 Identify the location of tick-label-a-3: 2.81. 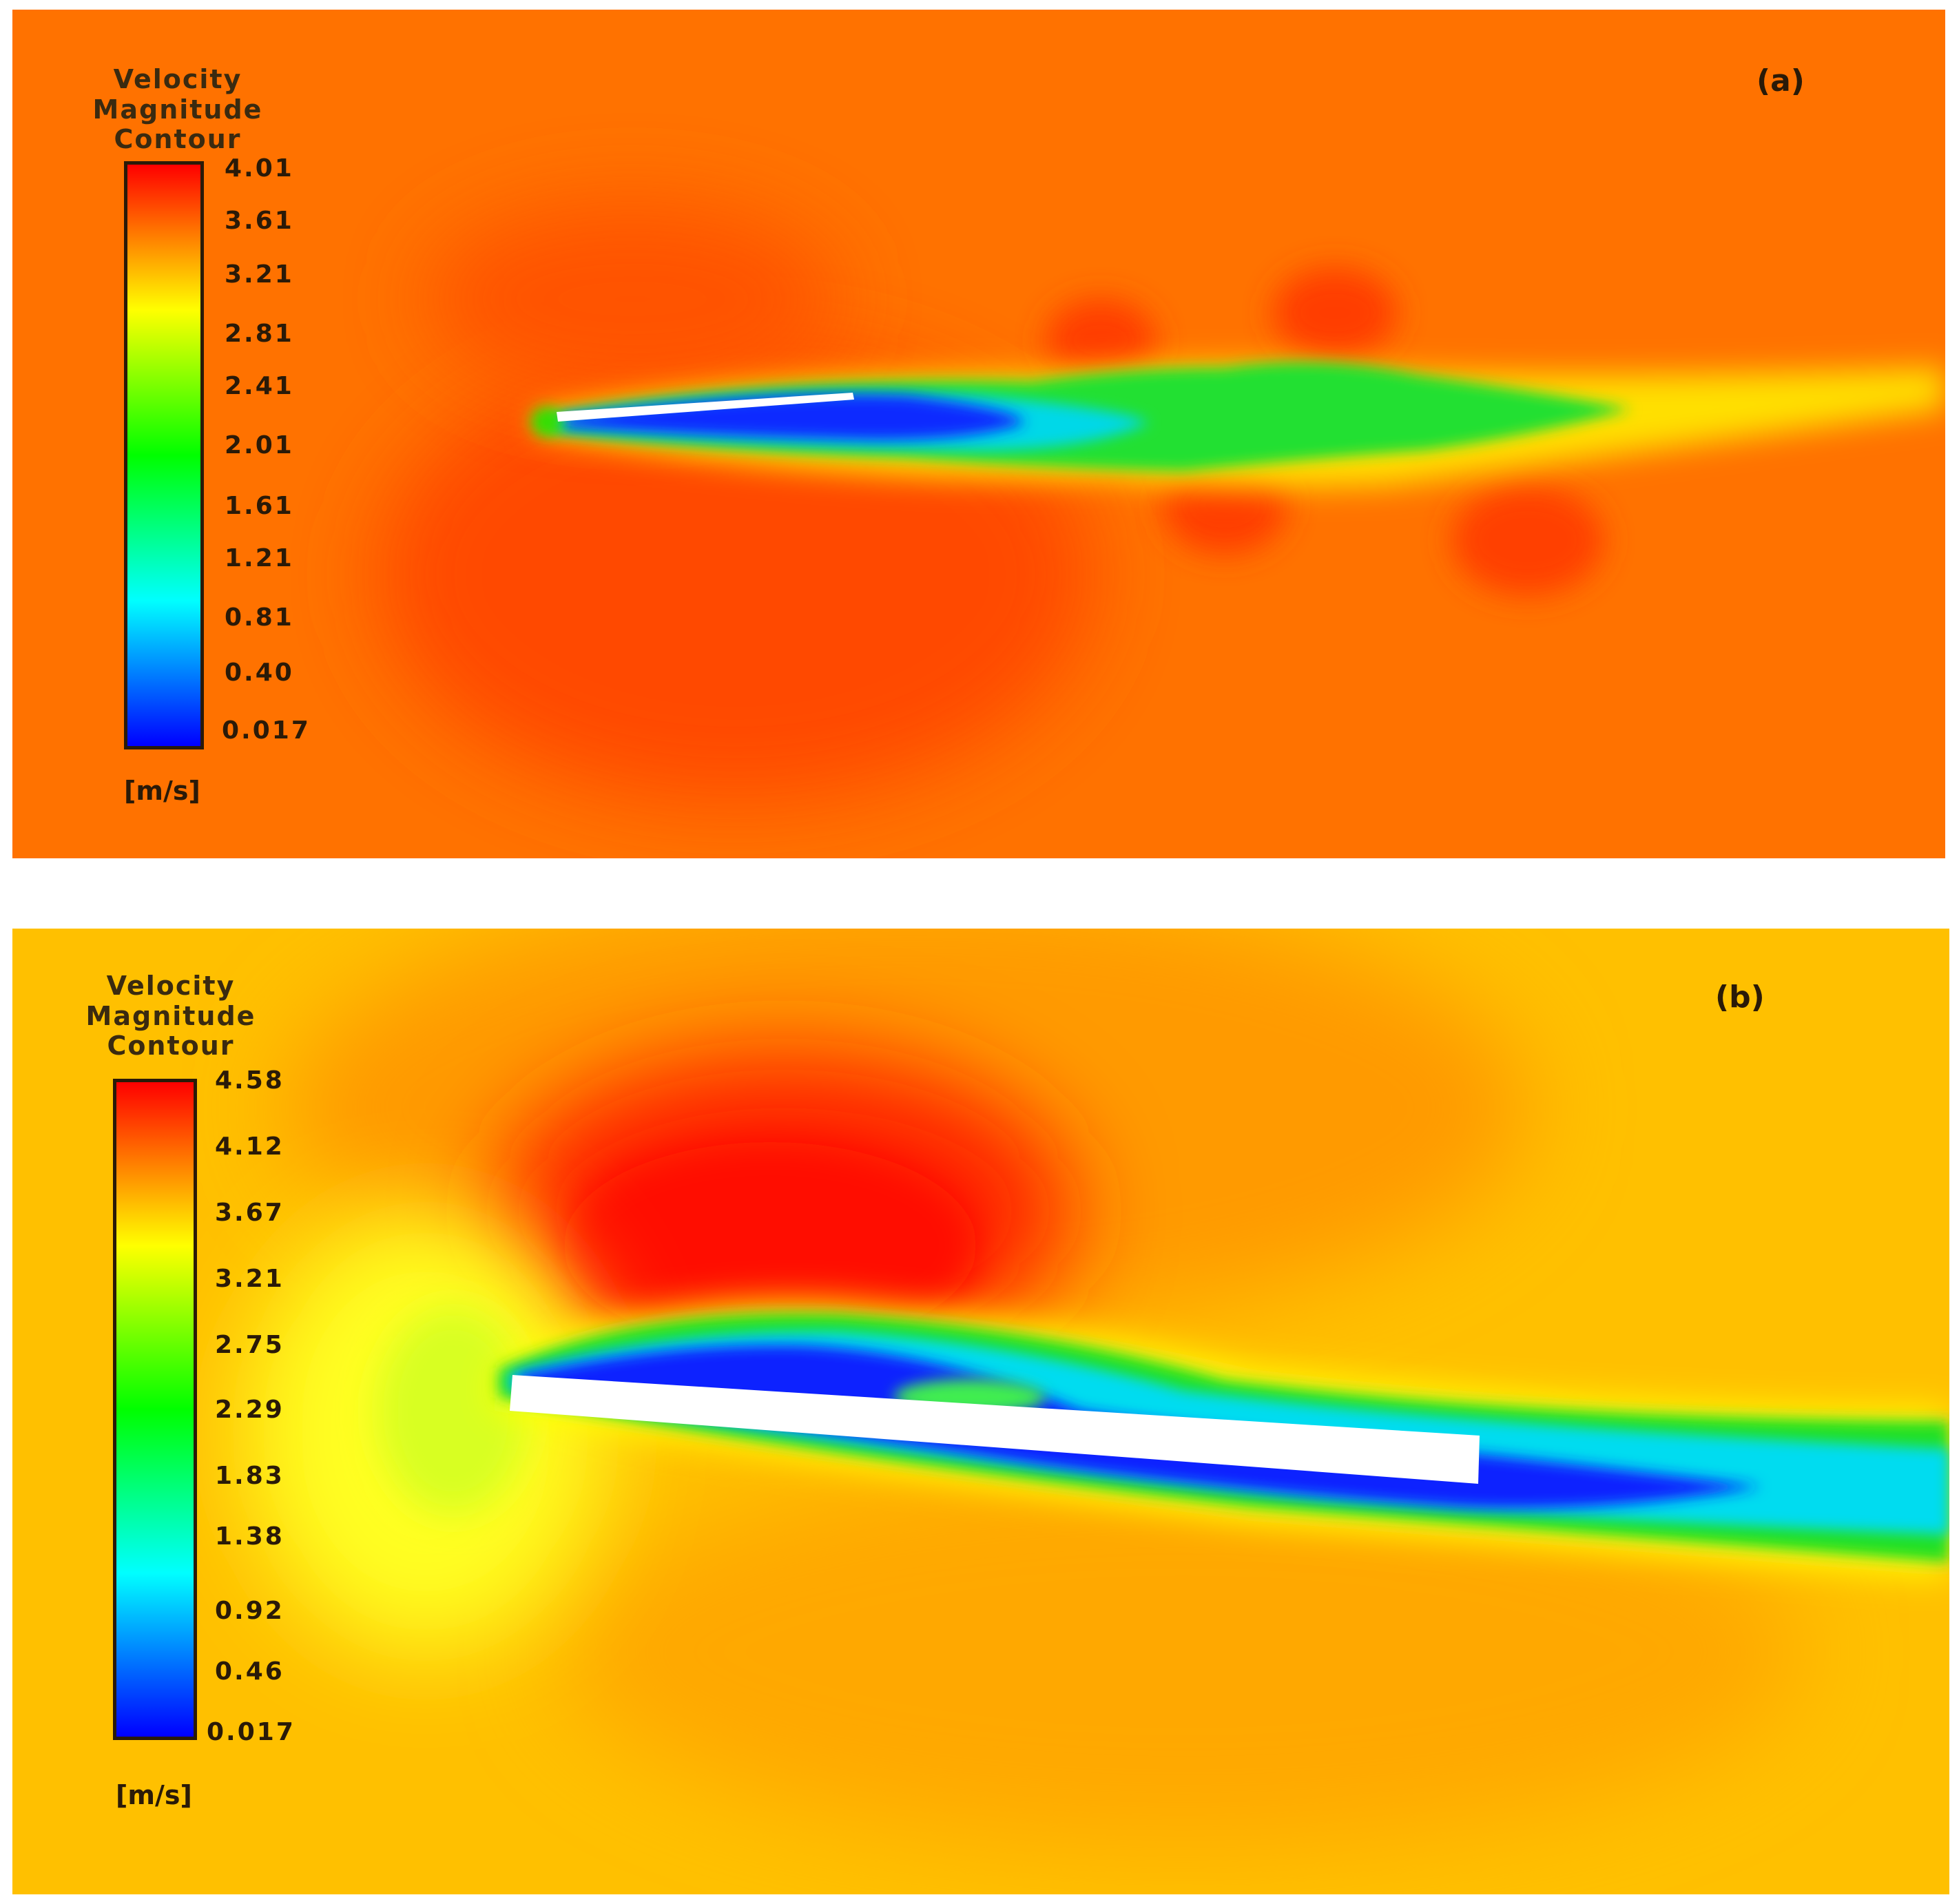
(259, 334).